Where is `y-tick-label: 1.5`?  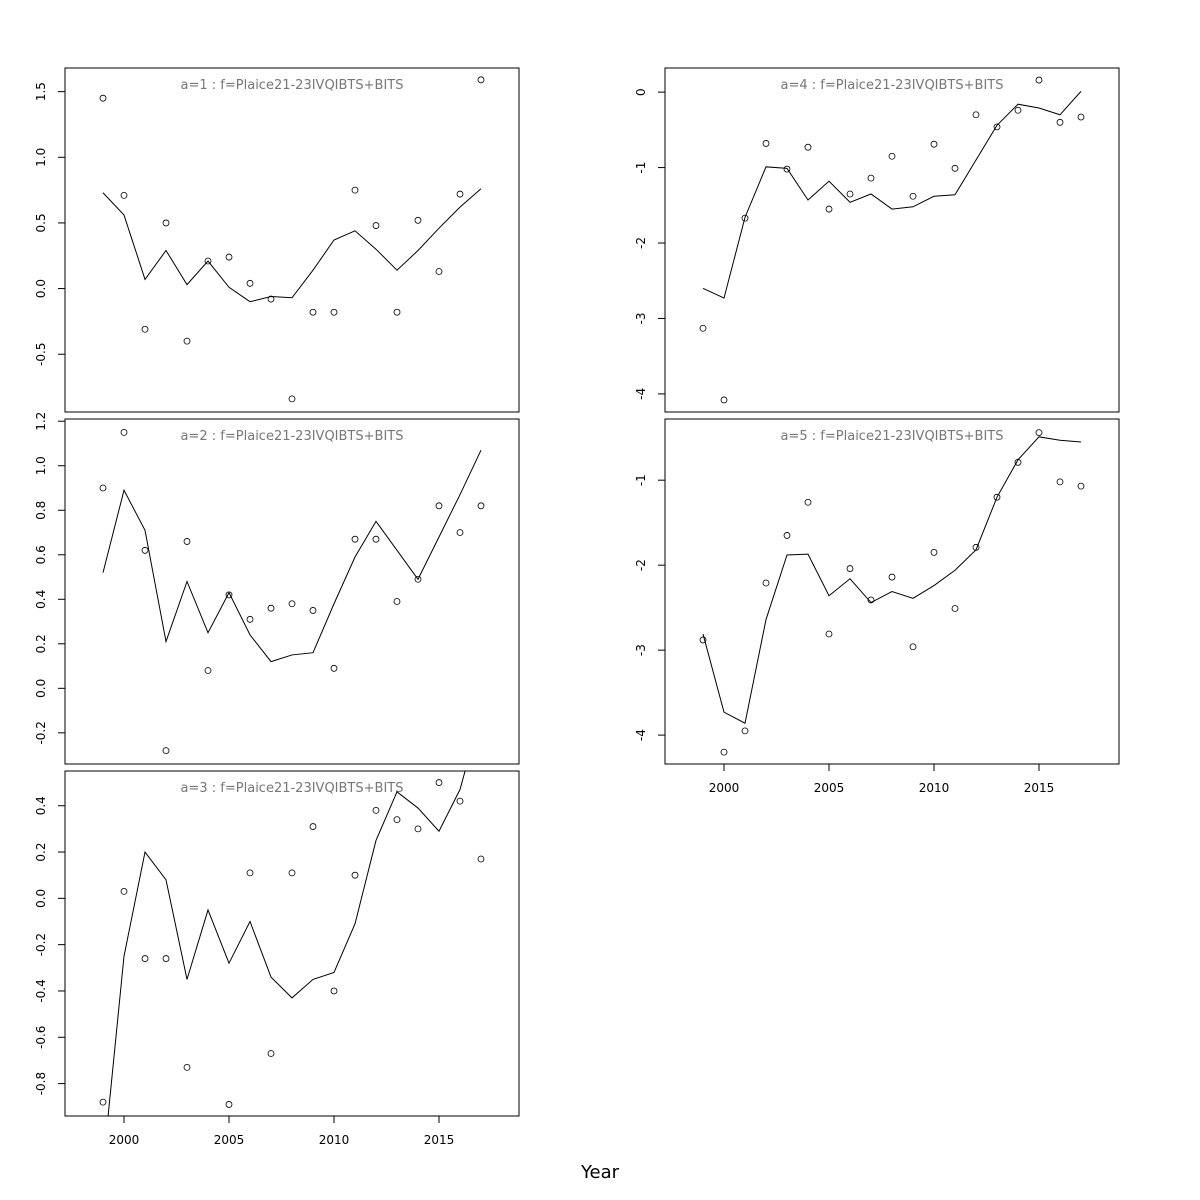
y-tick-label: 1.5 is located at coordinates (41, 91).